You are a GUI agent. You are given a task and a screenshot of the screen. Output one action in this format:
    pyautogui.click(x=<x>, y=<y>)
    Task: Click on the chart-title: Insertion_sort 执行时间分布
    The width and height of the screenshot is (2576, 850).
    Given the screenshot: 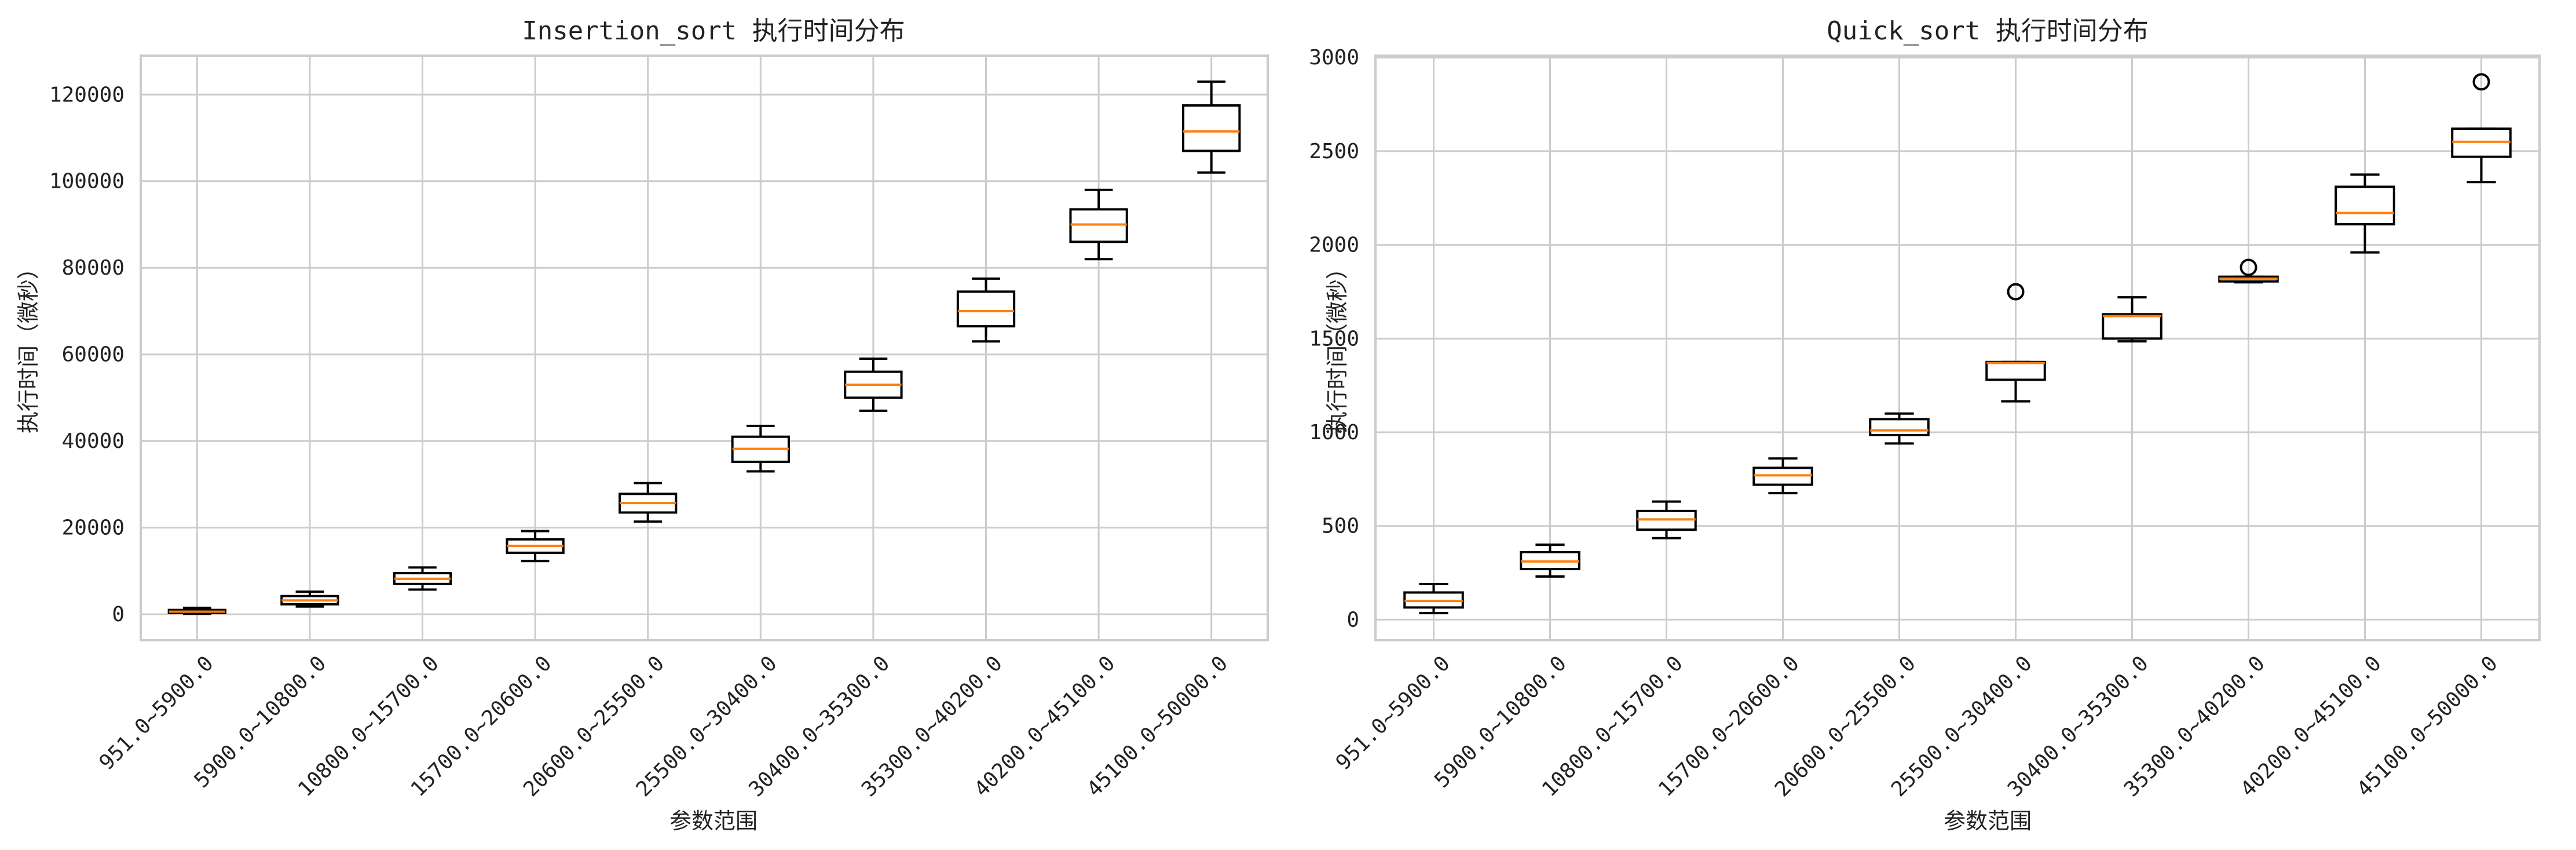 What is the action you would take?
    pyautogui.click(x=713, y=31)
    